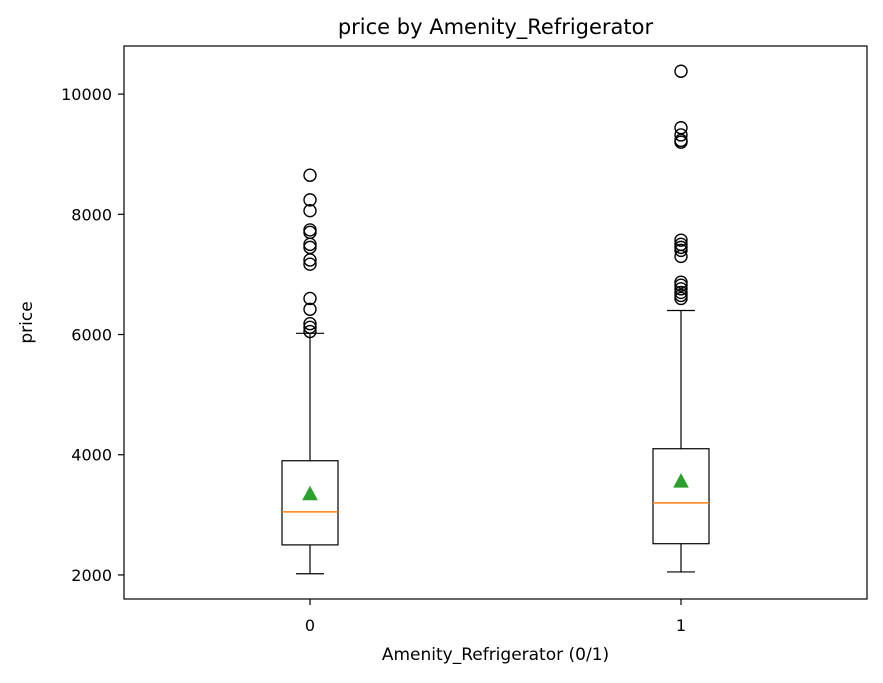 This screenshot has height=683, width=883. What do you see at coordinates (310, 625) in the screenshot?
I see `x-tick-label: 0` at bounding box center [310, 625].